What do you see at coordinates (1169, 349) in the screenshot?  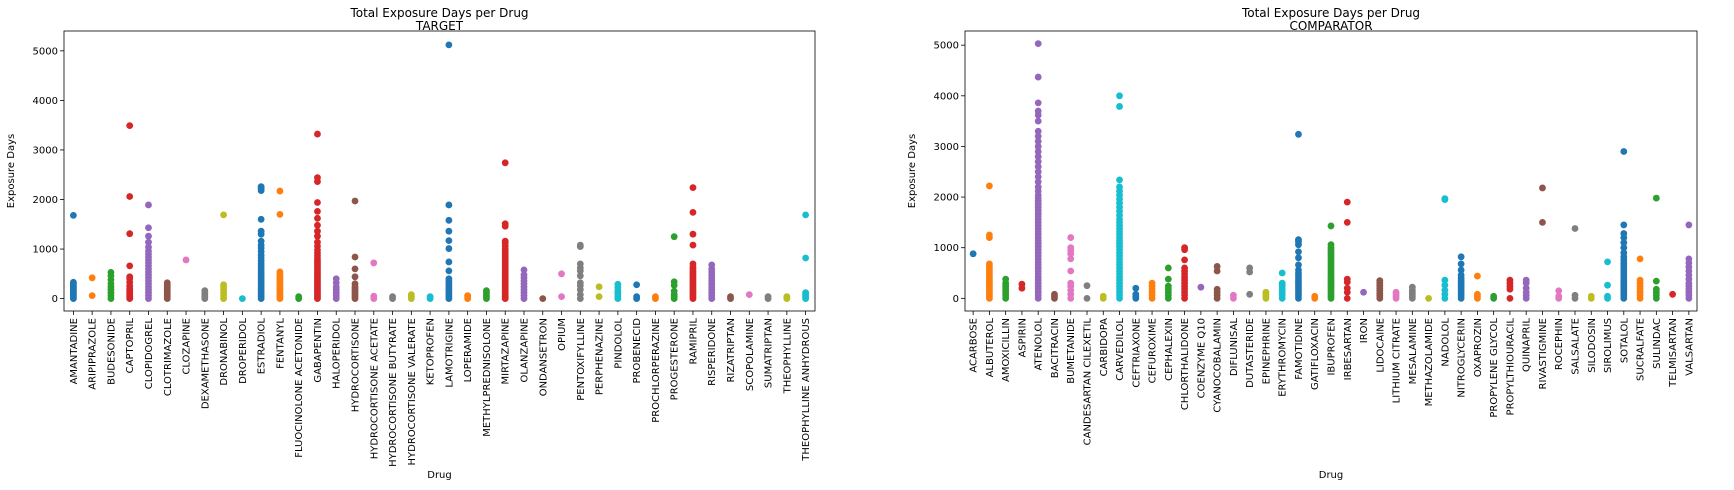 I see `x-tick-label: CEPHALEXIN` at bounding box center [1169, 349].